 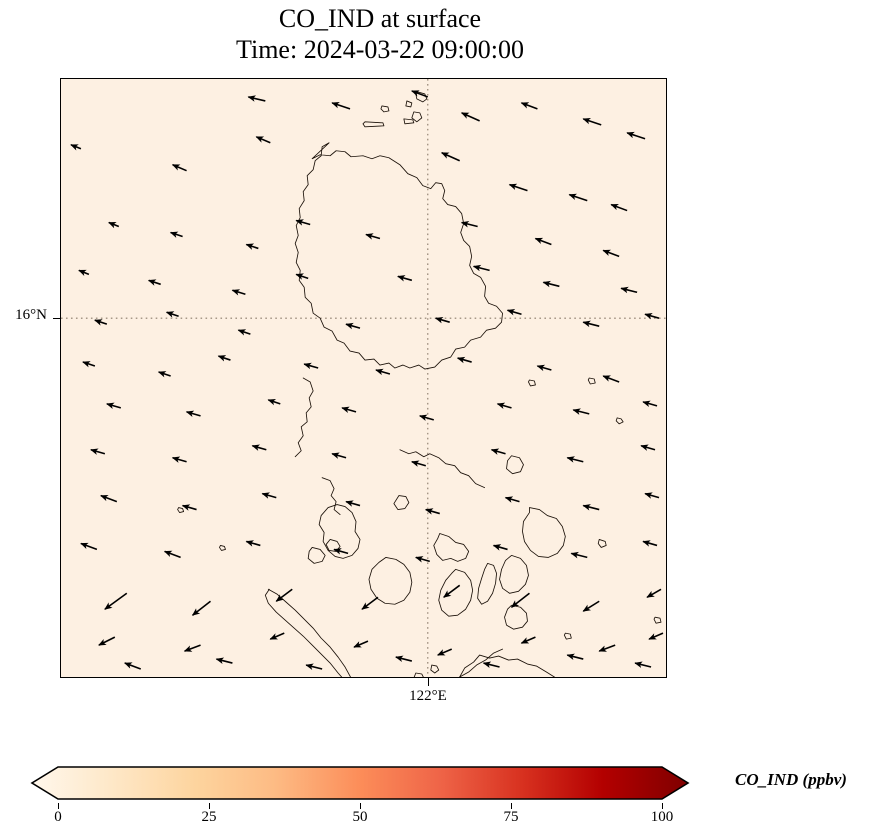 I want to click on colorbar-tick-label-25: 25, so click(x=209, y=817).